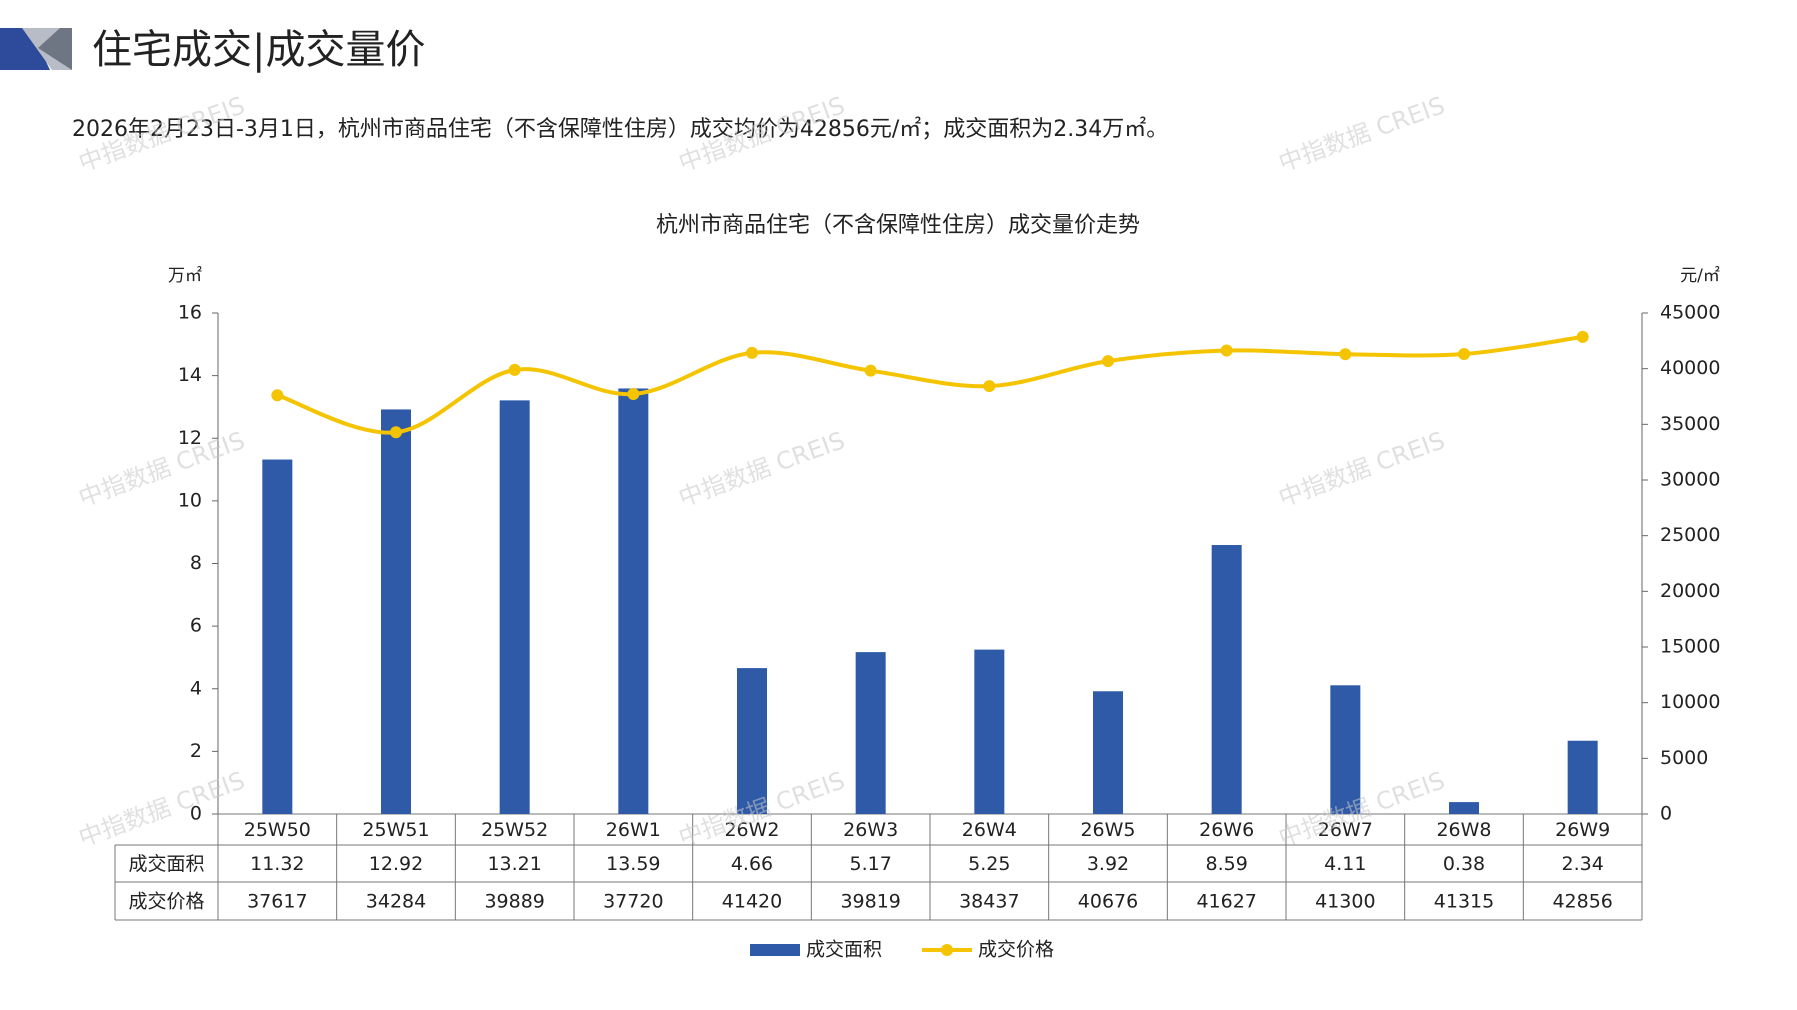  I want to click on table-cell: 4.66, so click(752, 864).